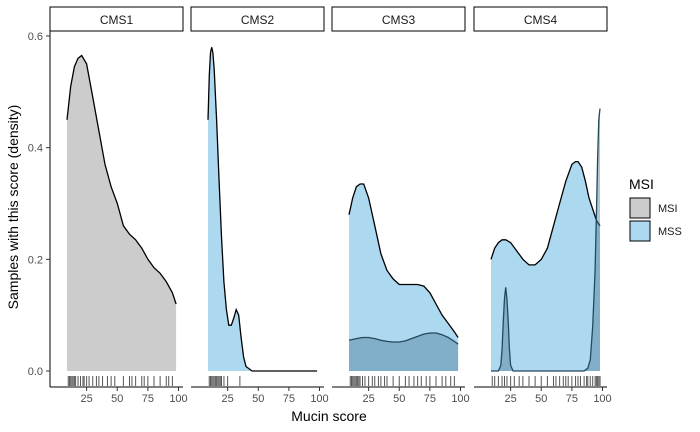 Image resolution: width=700 pixels, height=432 pixels. Describe the element at coordinates (35, 149) in the screenshot. I see `y-tick-label: 0.4` at that location.